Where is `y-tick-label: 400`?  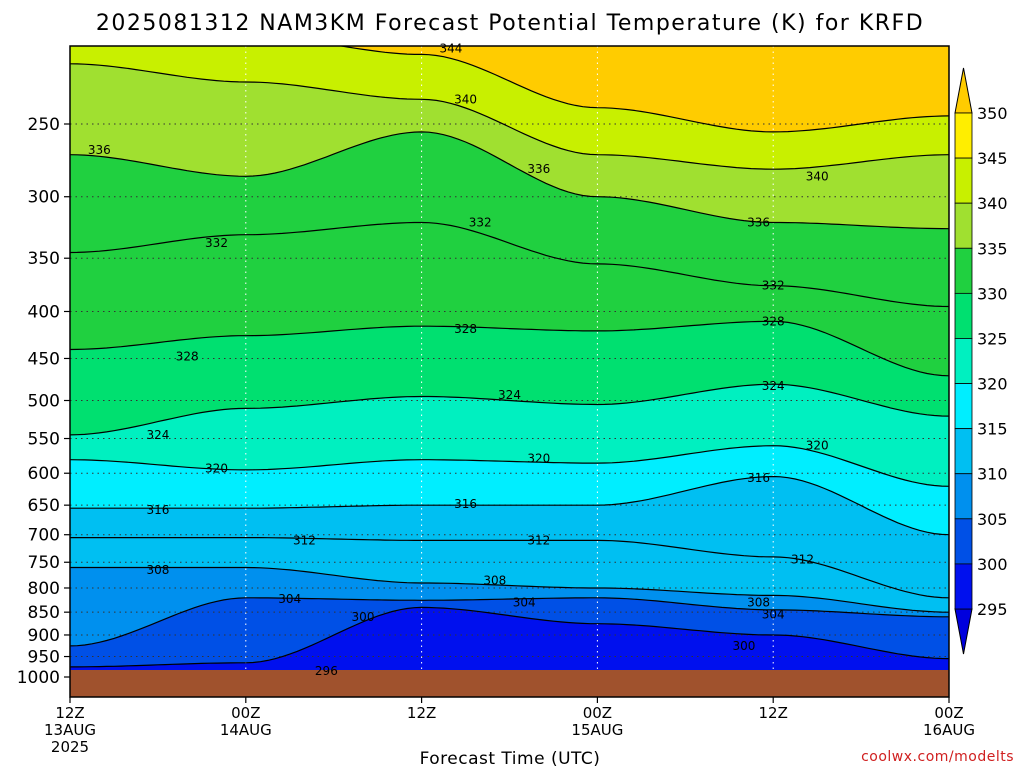
y-tick-label: 400 is located at coordinates (44, 312).